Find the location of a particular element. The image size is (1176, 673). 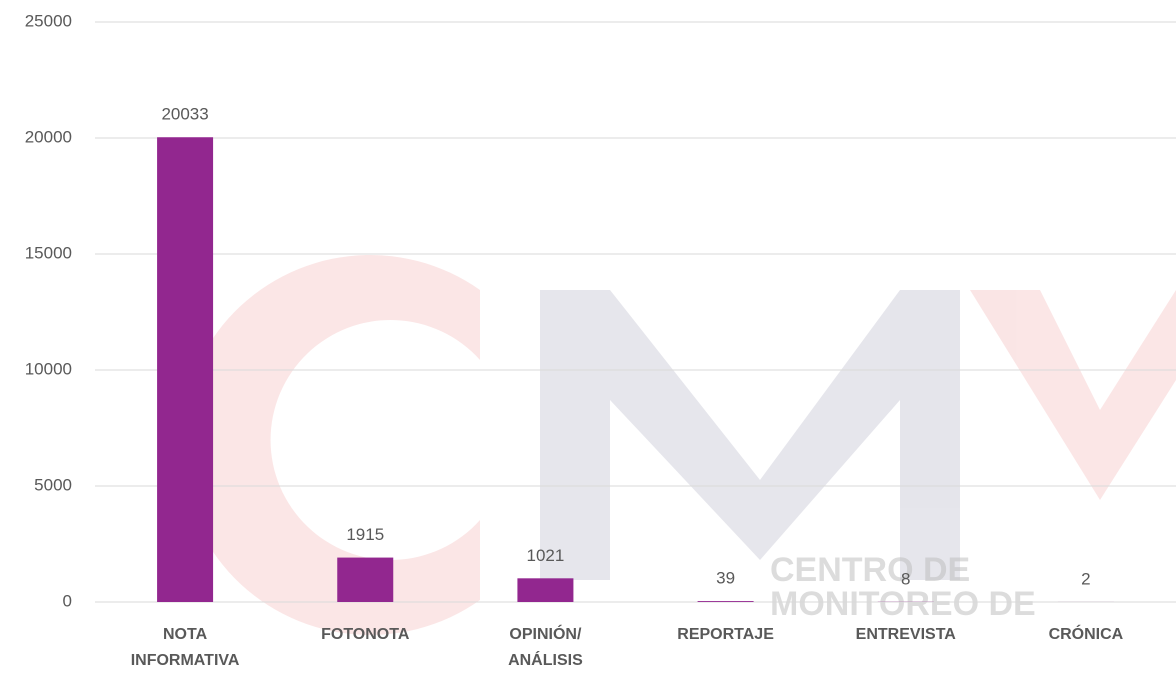

data-label: 1021 is located at coordinates (546, 555).